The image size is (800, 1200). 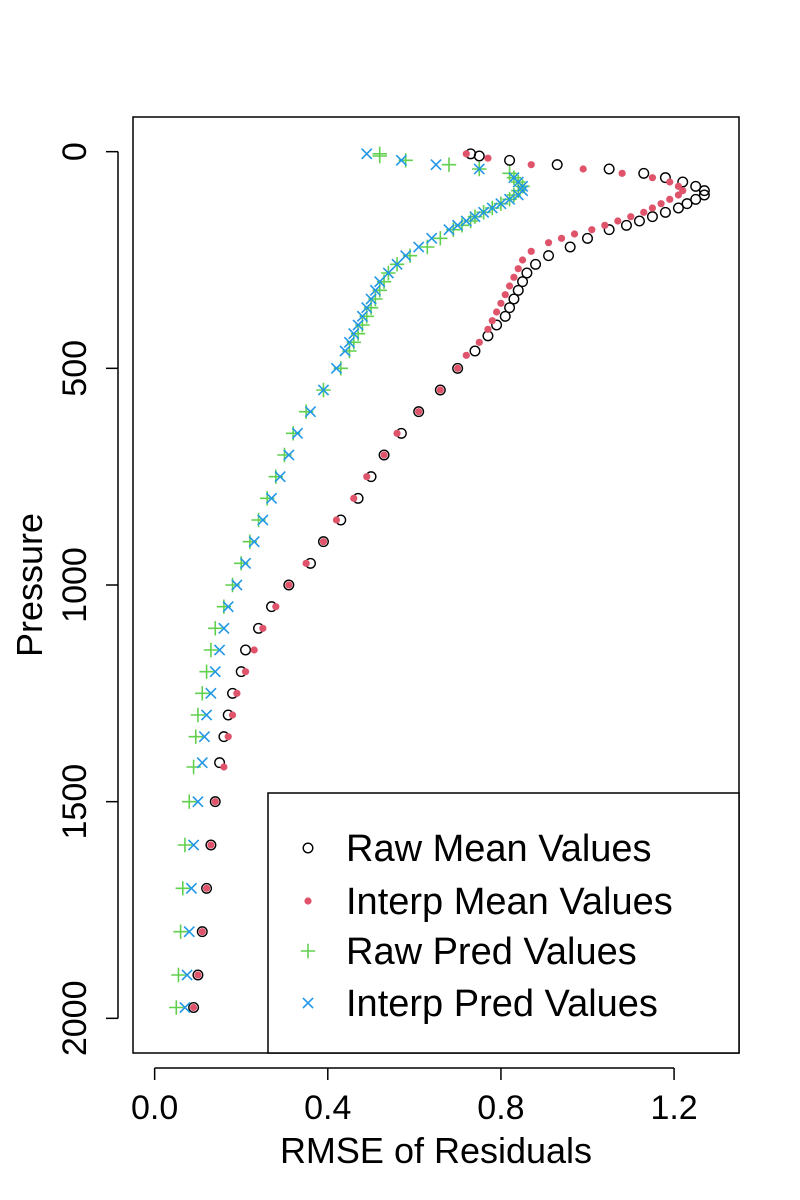 What do you see at coordinates (75, 802) in the screenshot?
I see `y-tick-label: 1500` at bounding box center [75, 802].